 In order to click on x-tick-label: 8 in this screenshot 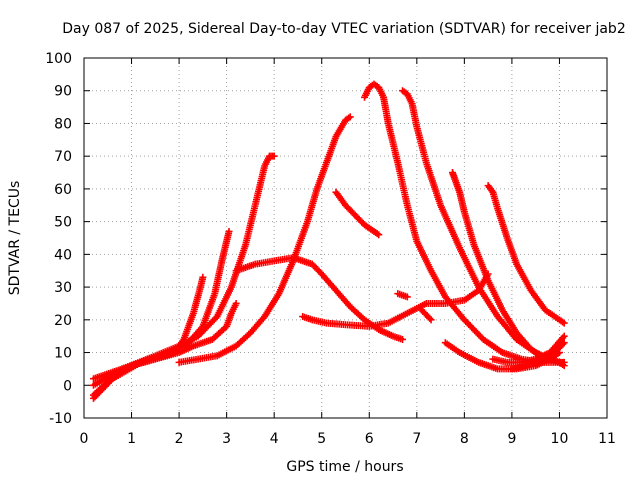, I will do `click(464, 439)`.